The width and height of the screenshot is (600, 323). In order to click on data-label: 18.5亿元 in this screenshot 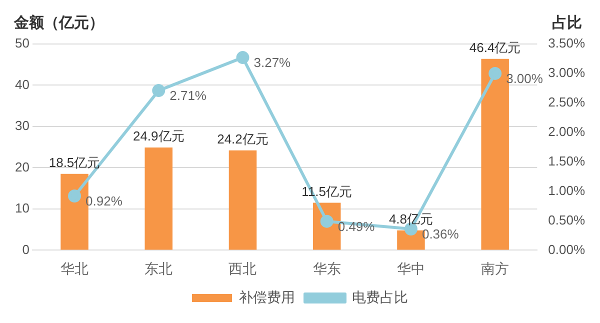, I will do `click(74, 162)`.